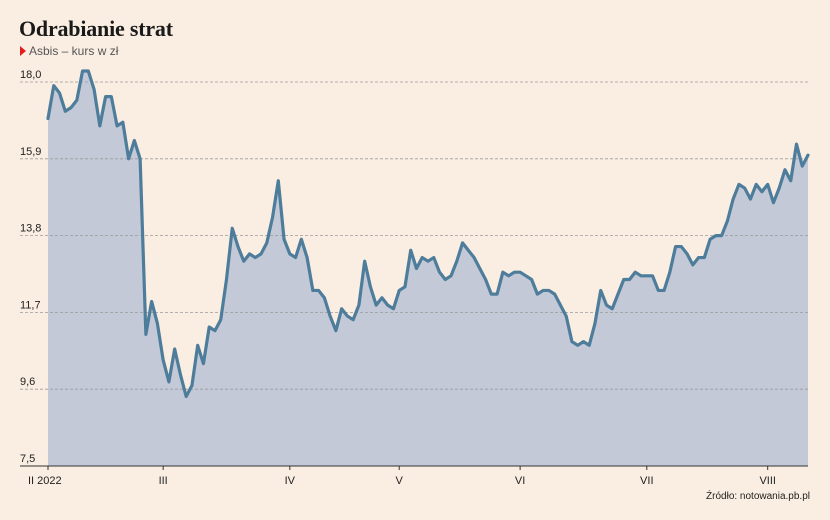 This screenshot has height=520, width=830. Describe the element at coordinates (163, 481) in the screenshot. I see `x-tick-label: III` at that location.